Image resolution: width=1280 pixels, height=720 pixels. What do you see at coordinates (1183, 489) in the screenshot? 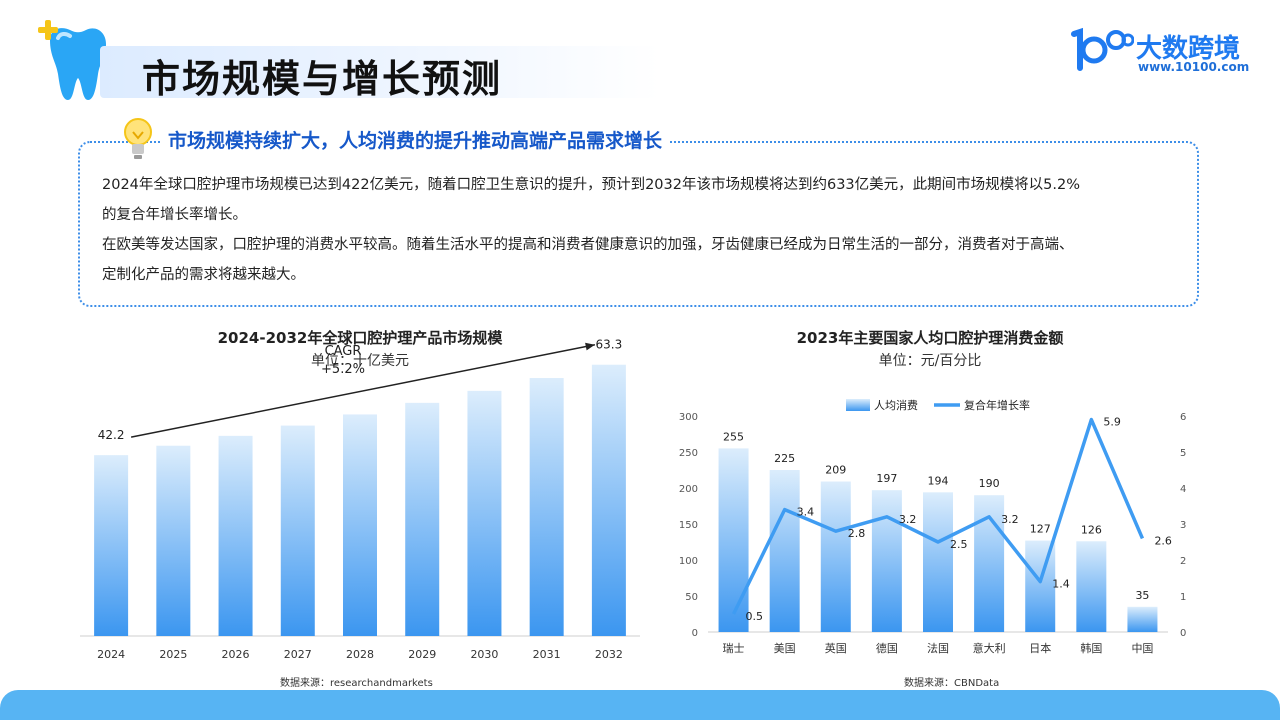
I see `chart2-right-tick: 4` at bounding box center [1183, 489].